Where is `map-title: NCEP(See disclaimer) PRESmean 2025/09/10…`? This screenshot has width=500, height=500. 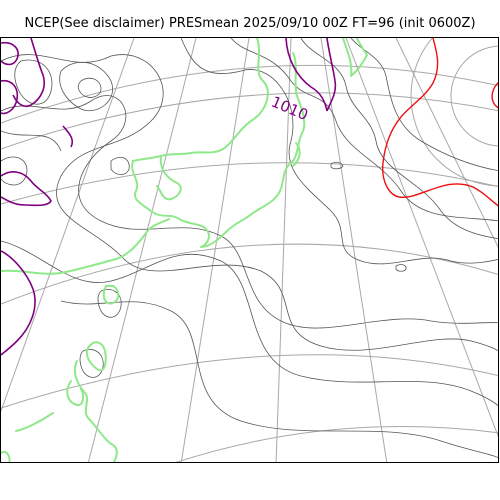
map-title: NCEP(See disclaimer) PRESmean 2025/09/10… is located at coordinates (250, 23).